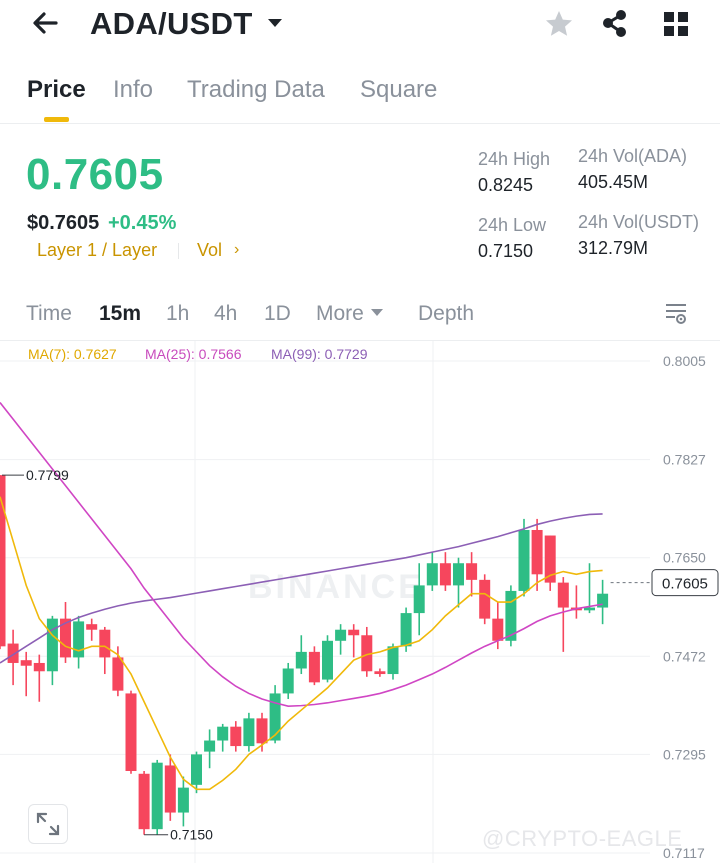  Describe the element at coordinates (171, 23) in the screenshot. I see `pair-title: ADA/USDT` at that location.